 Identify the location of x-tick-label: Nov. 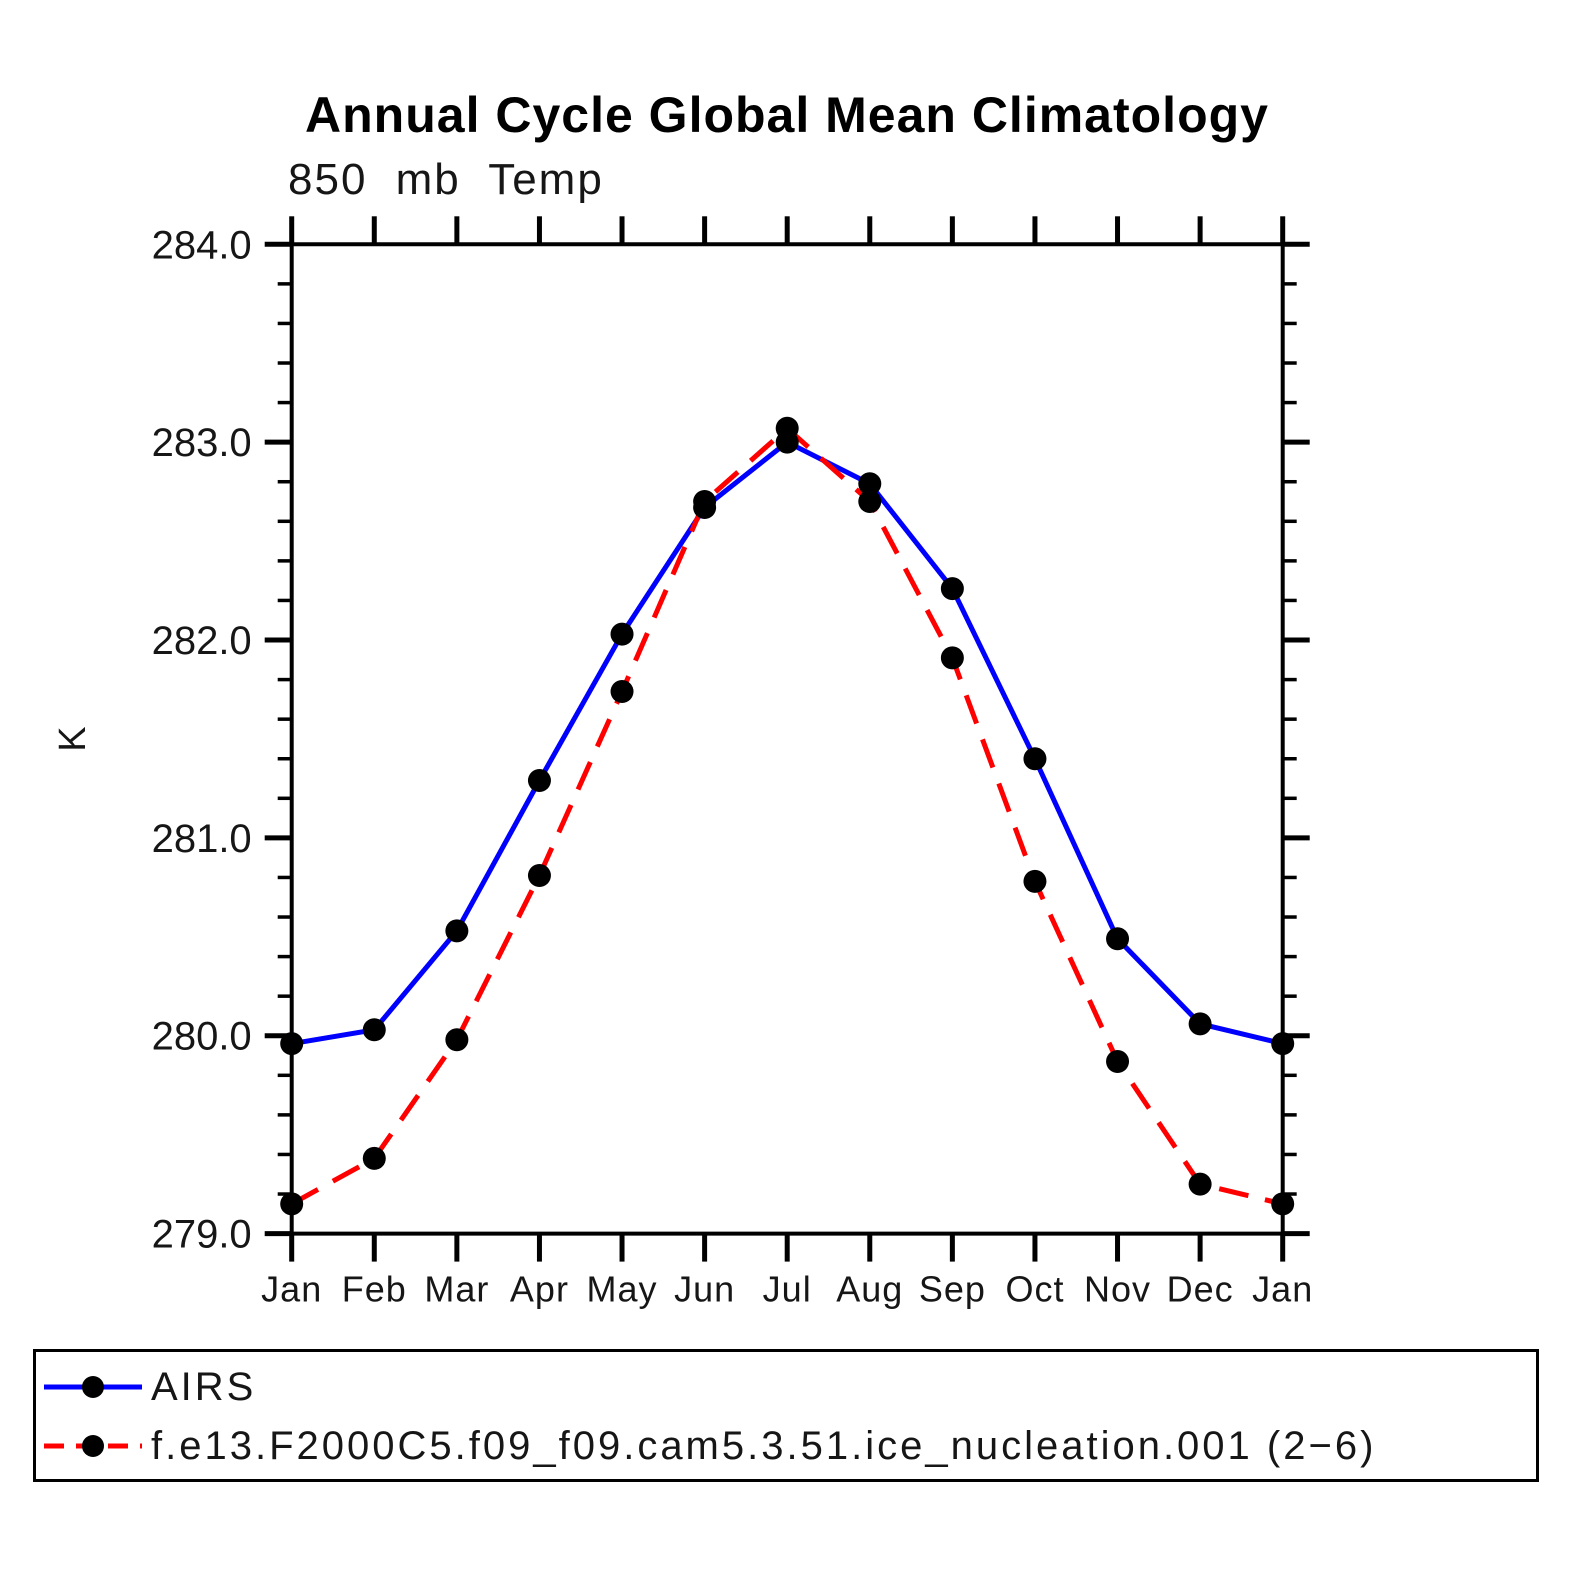
(1117, 1289).